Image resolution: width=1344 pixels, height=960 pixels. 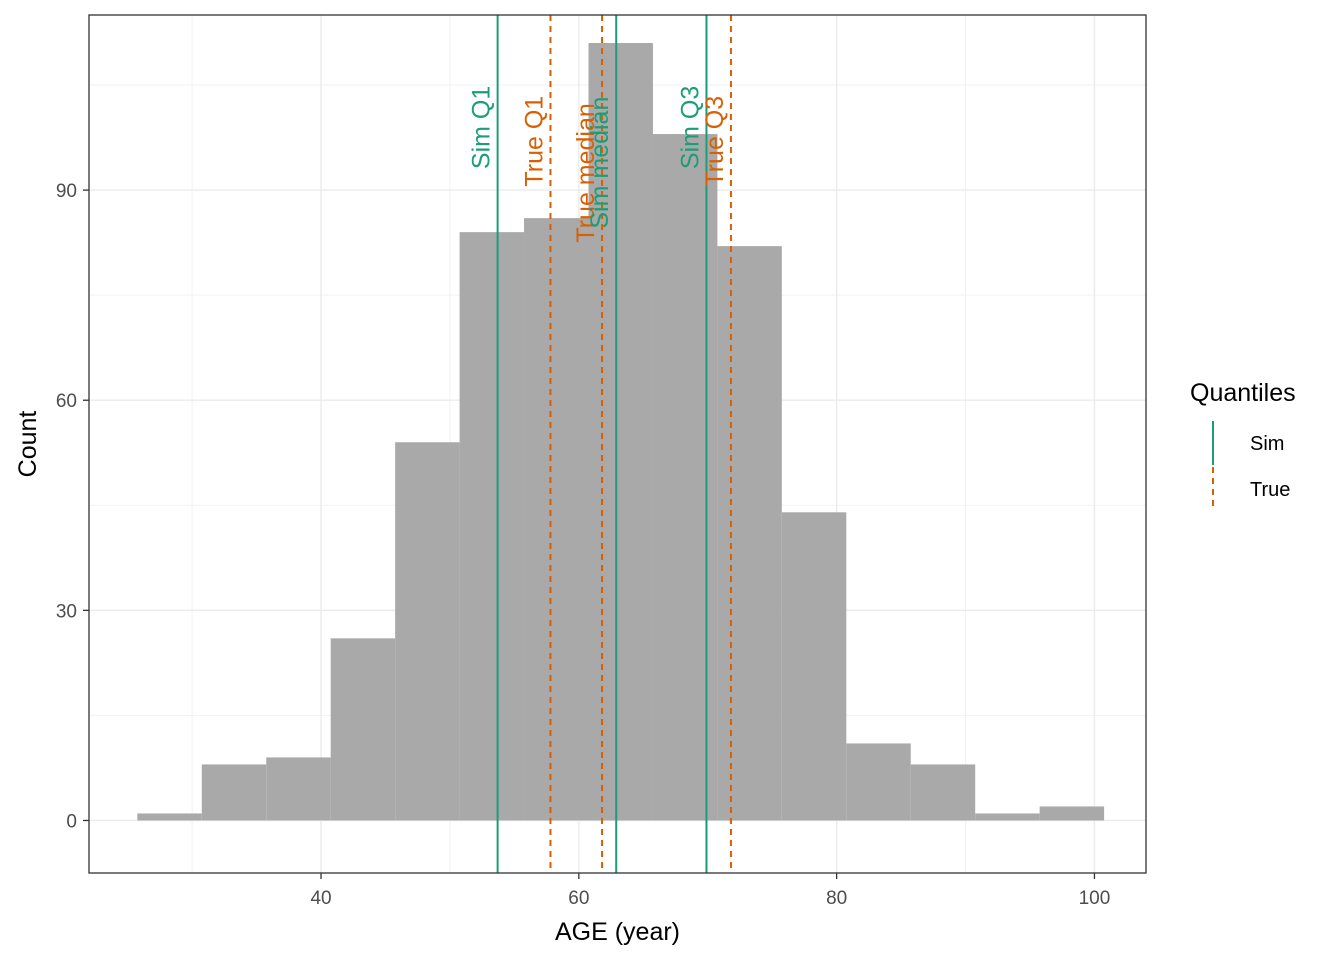 I want to click on x-axis-ticks: 40 60 80 100, so click(x=710, y=891).